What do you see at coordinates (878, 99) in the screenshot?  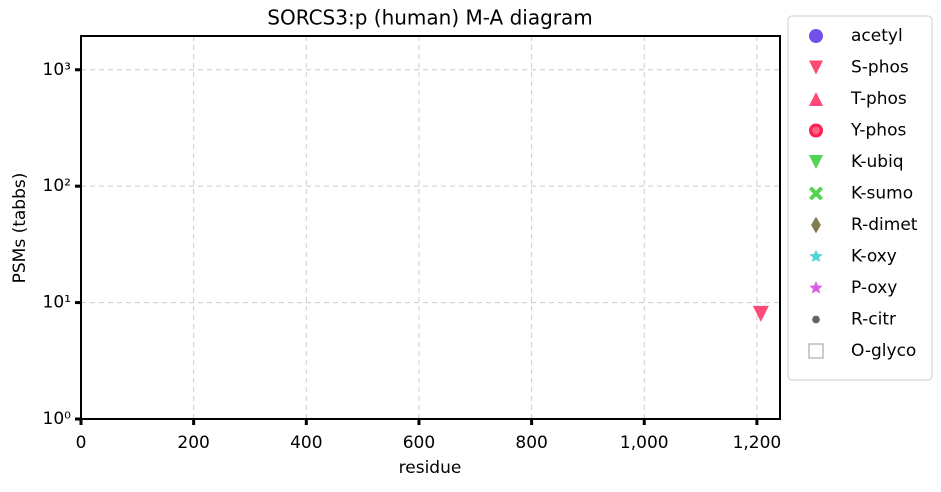 I see `legend-label: T-phos` at bounding box center [878, 99].